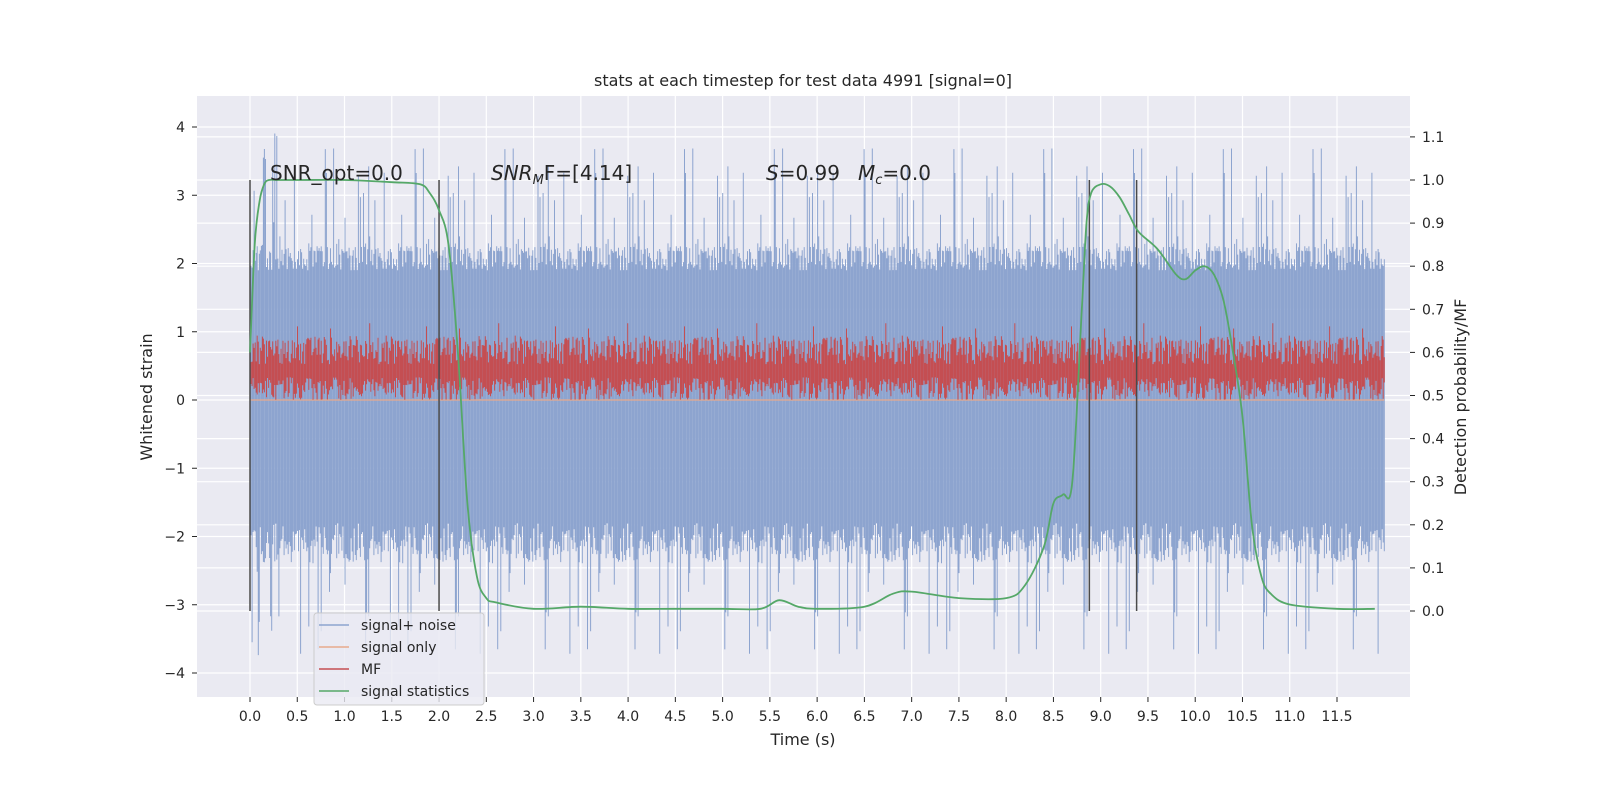 The width and height of the screenshot is (1600, 800). What do you see at coordinates (864, 717) in the screenshot?
I see `x-tick-label: 6.5` at bounding box center [864, 717].